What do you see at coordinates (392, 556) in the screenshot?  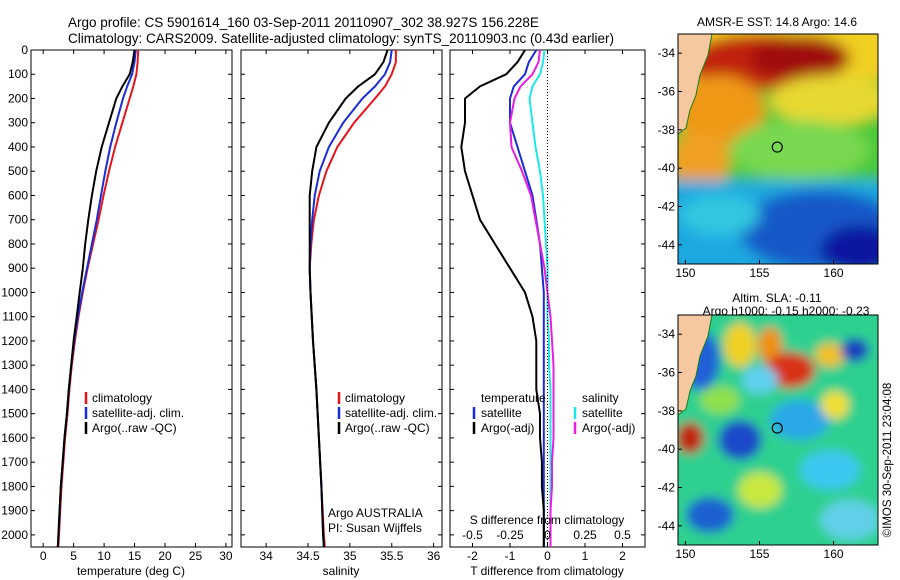 I see `x-tick-label: 35.5` at bounding box center [392, 556].